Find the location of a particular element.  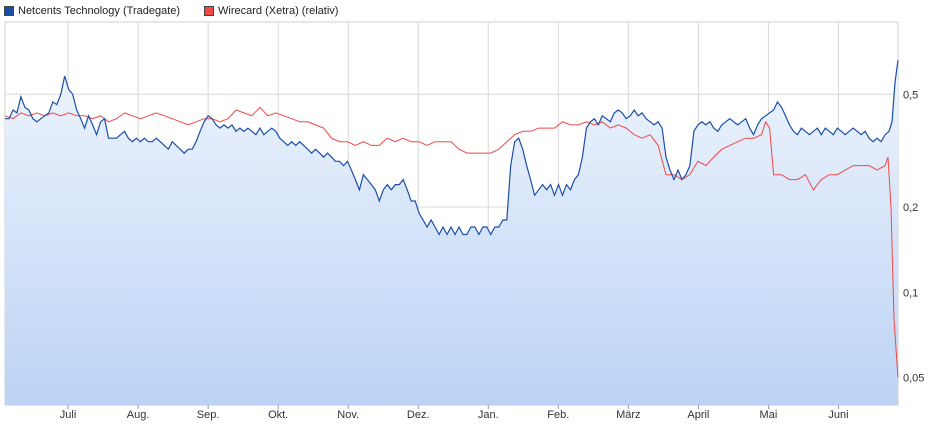

y-tick-label: 0,1 is located at coordinates (910, 293).